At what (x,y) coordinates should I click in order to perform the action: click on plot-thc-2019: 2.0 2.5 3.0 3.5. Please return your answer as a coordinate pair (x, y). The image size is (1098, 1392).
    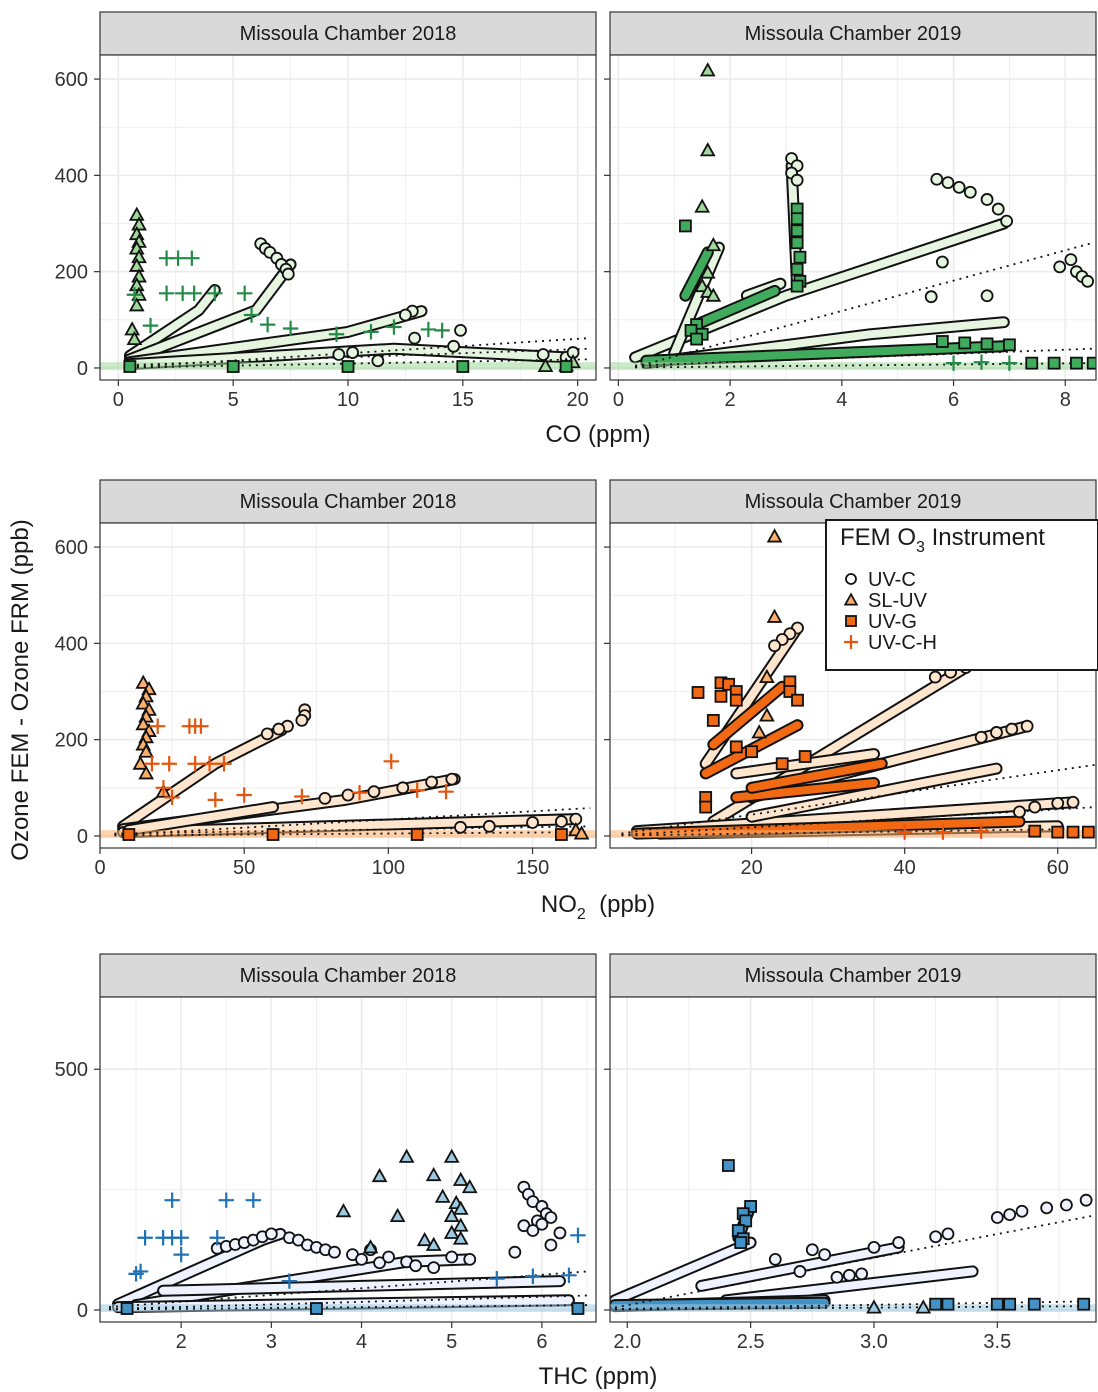
    Looking at the image, I should click on (850, 1175).